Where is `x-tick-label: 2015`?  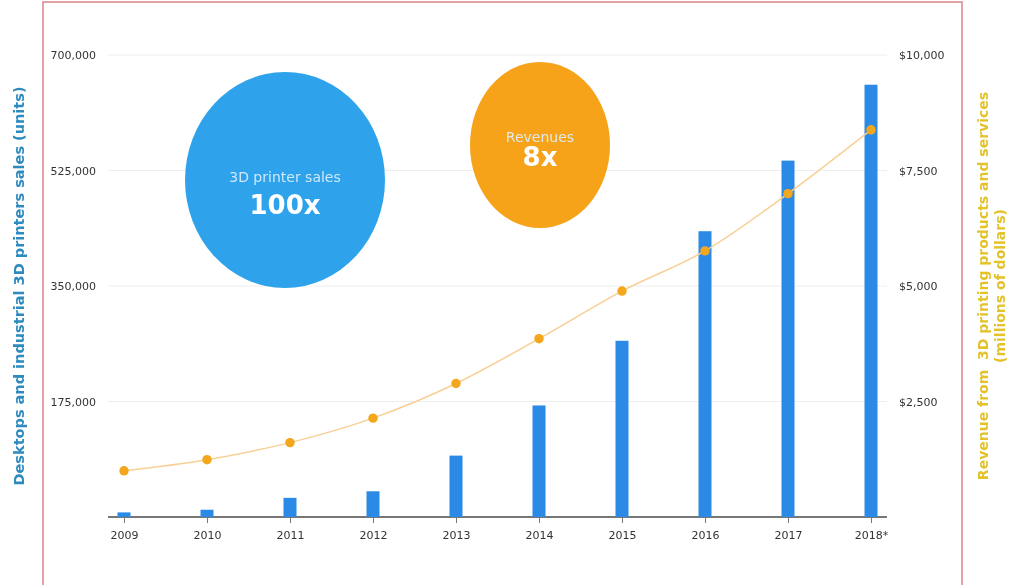
x-tick-label: 2015 is located at coordinates (622, 536).